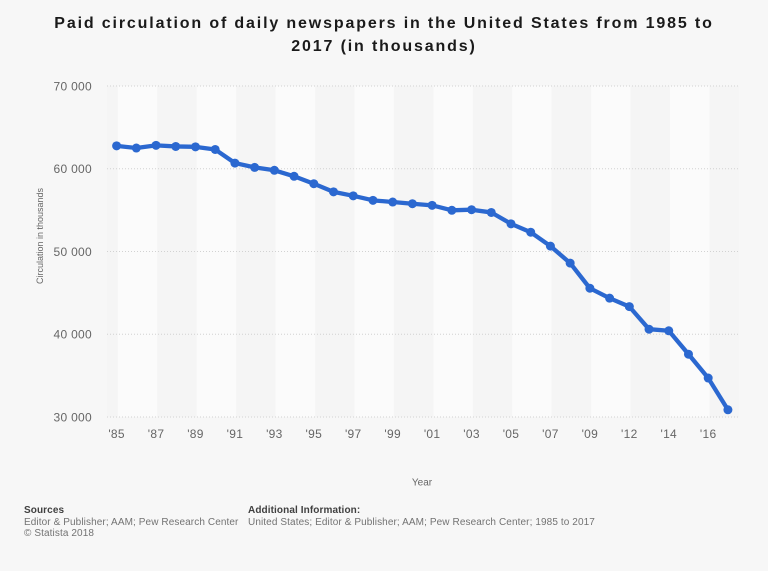 The width and height of the screenshot is (768, 571). Describe the element at coordinates (116, 434) in the screenshot. I see `svg-text: '85` at that location.